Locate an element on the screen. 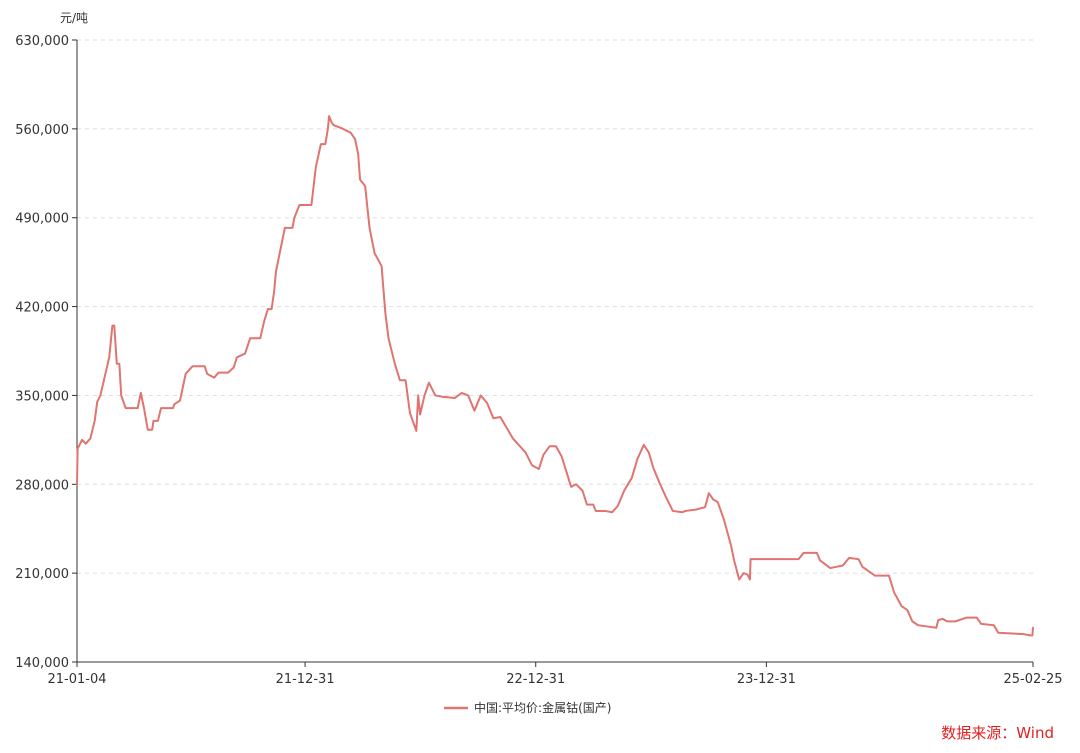 Image resolution: width=1080 pixels, height=753 pixels. legend-label: 中国:平均价:金属钴(国产) is located at coordinates (542, 707).